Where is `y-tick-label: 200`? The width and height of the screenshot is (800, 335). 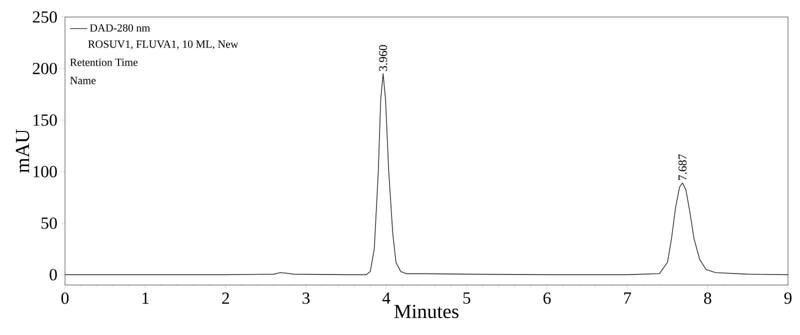 y-tick-label: 200 is located at coordinates (44, 68).